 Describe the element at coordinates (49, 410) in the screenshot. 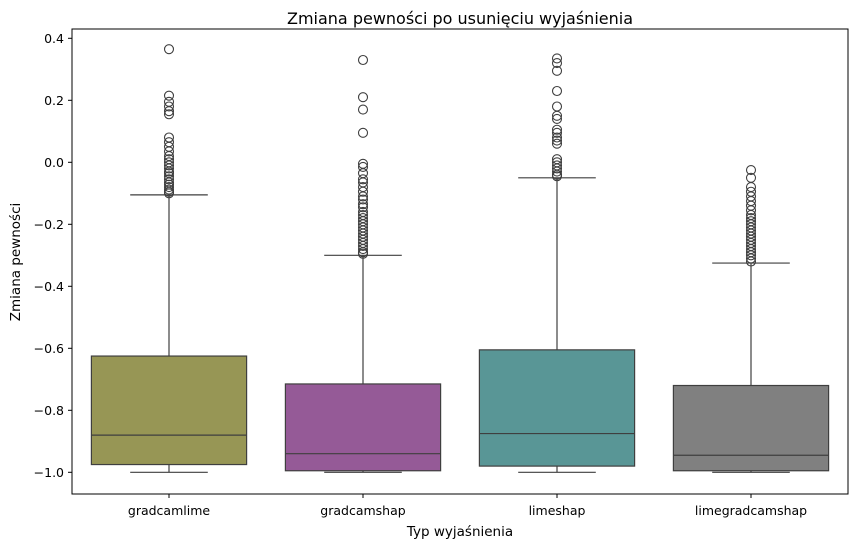

I see `y-tick-label: −0.8` at that location.